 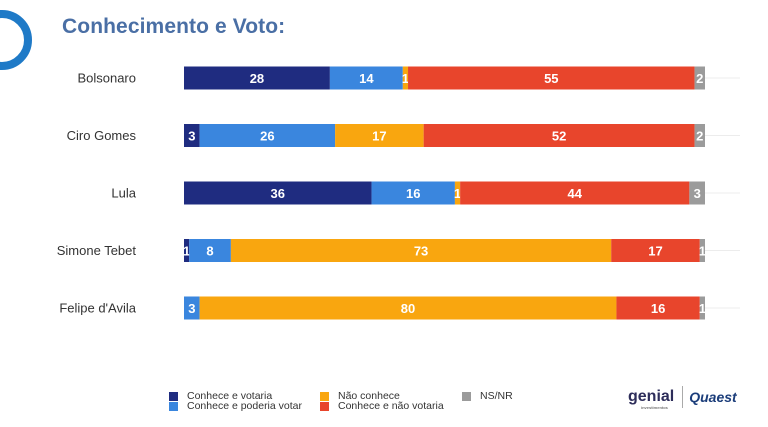 I want to click on data-label: 14, so click(x=366, y=78).